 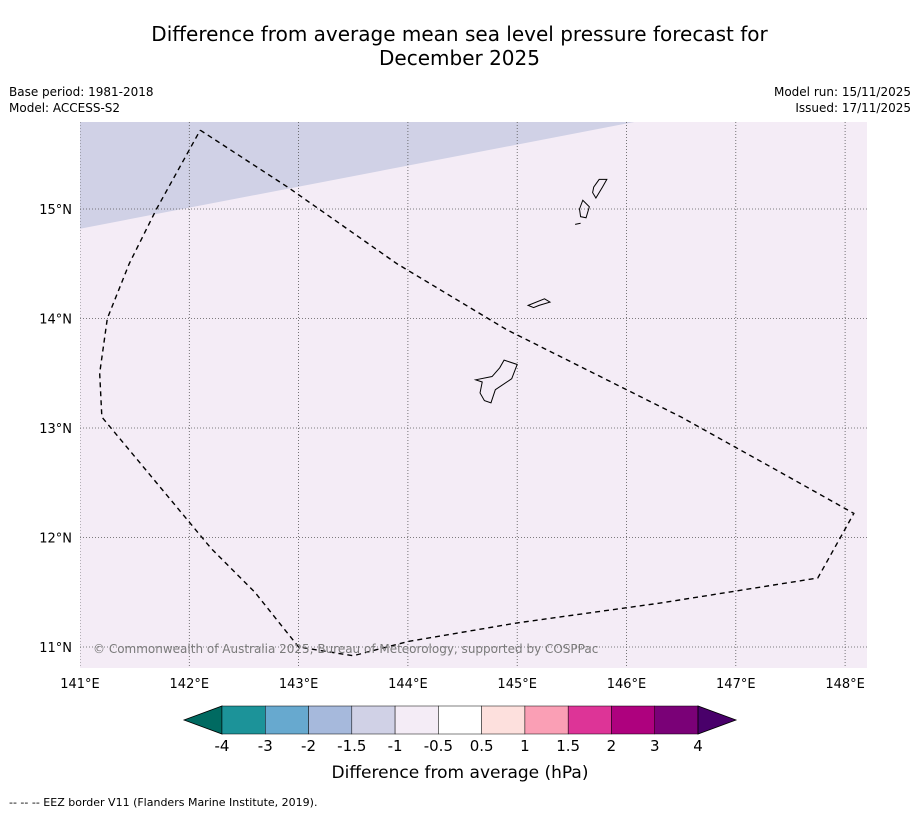 I want to click on colorbar-tick-label: -3, so click(x=265, y=746).